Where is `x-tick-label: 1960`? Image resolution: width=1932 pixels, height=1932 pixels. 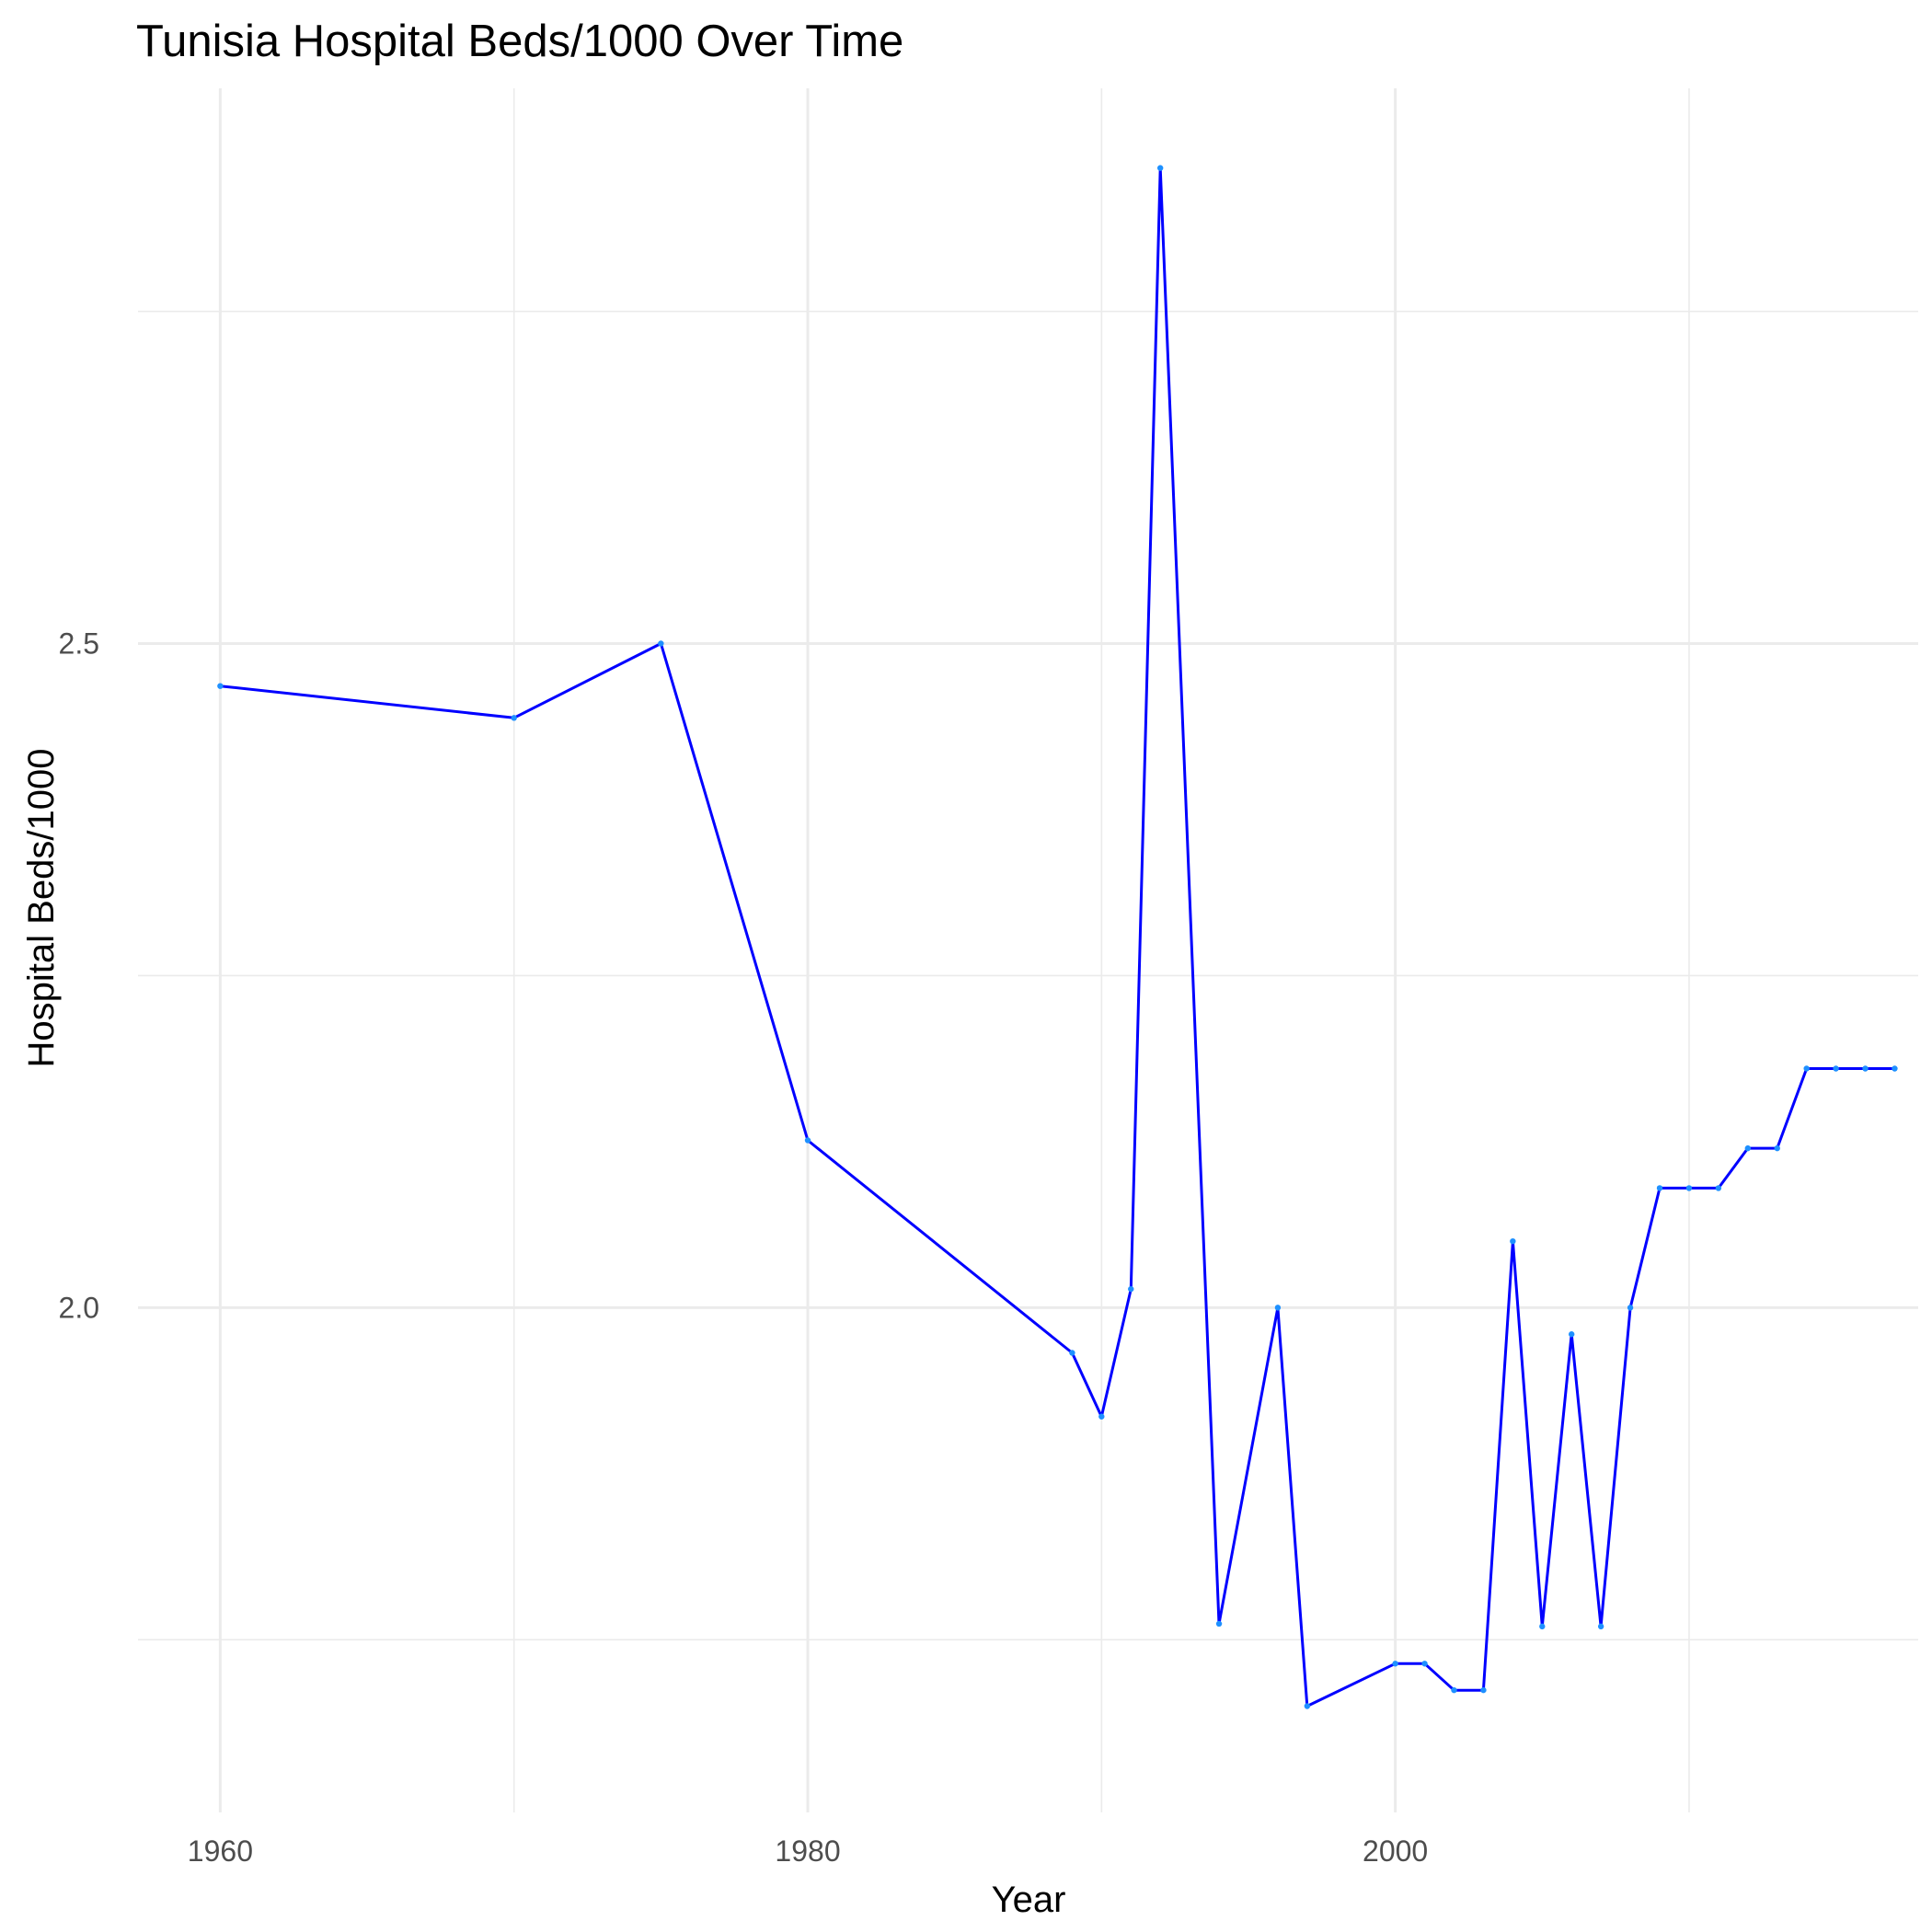
x-tick-label: 1960 is located at coordinates (220, 1851).